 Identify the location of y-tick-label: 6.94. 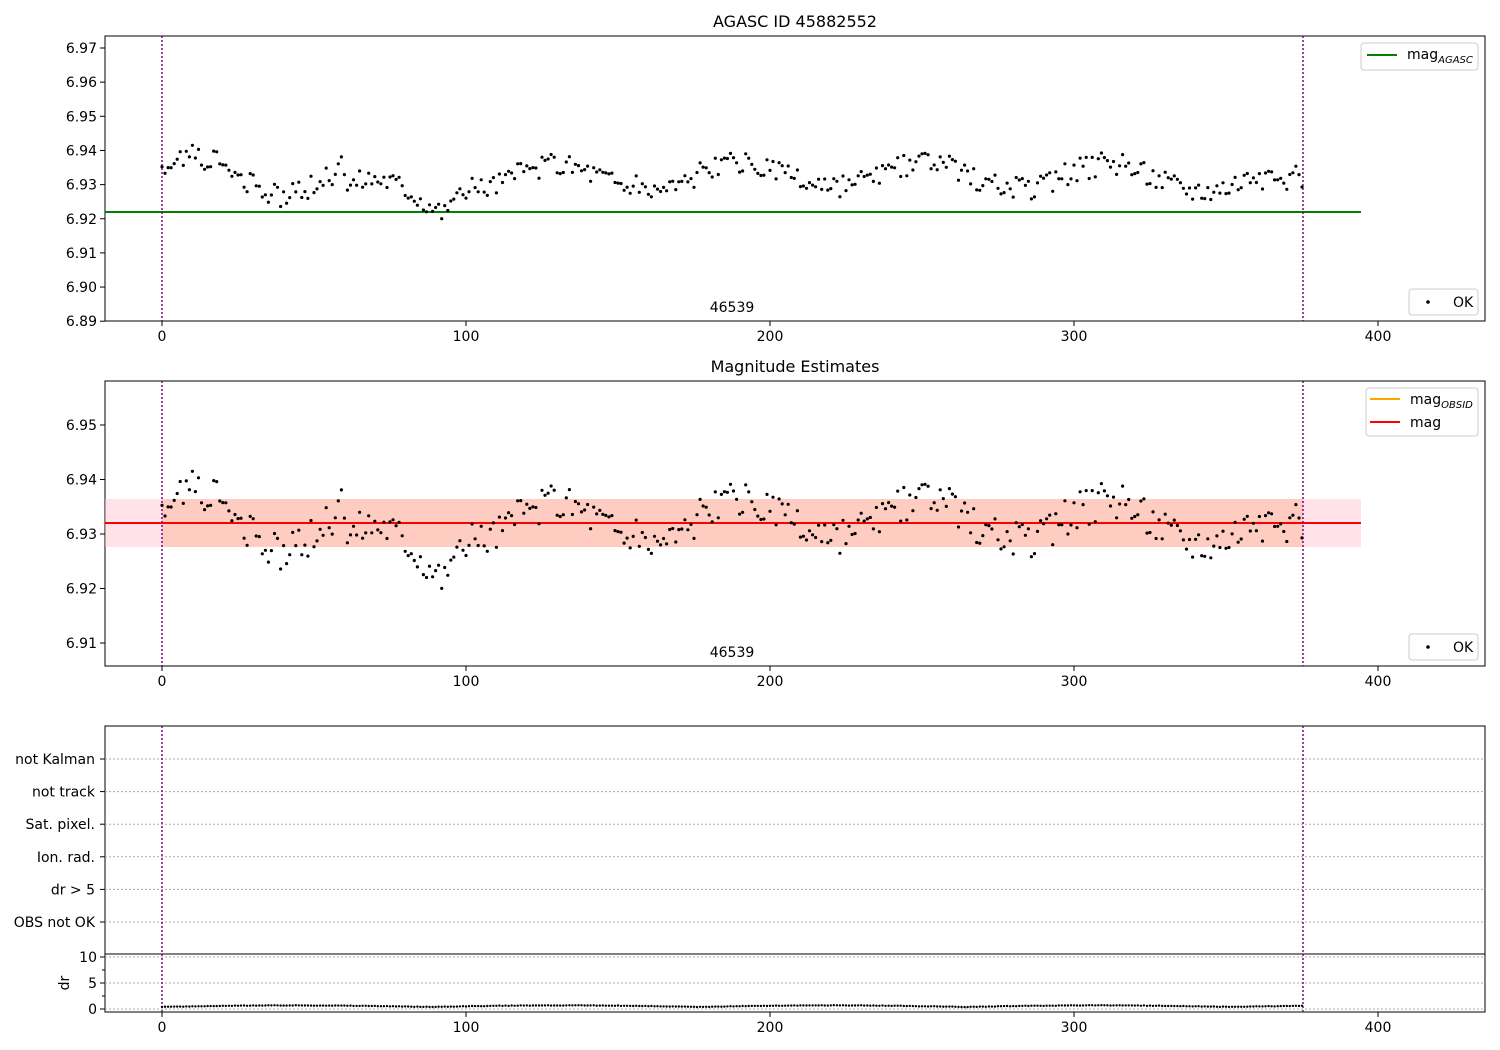
(81, 481).